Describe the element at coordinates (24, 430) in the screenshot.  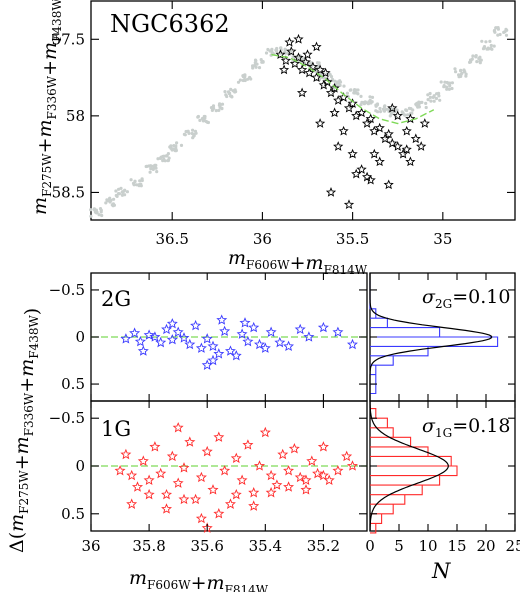
I see `delta-y-axis-title: Δ(mF275W+mF336W+mF438W)` at that location.